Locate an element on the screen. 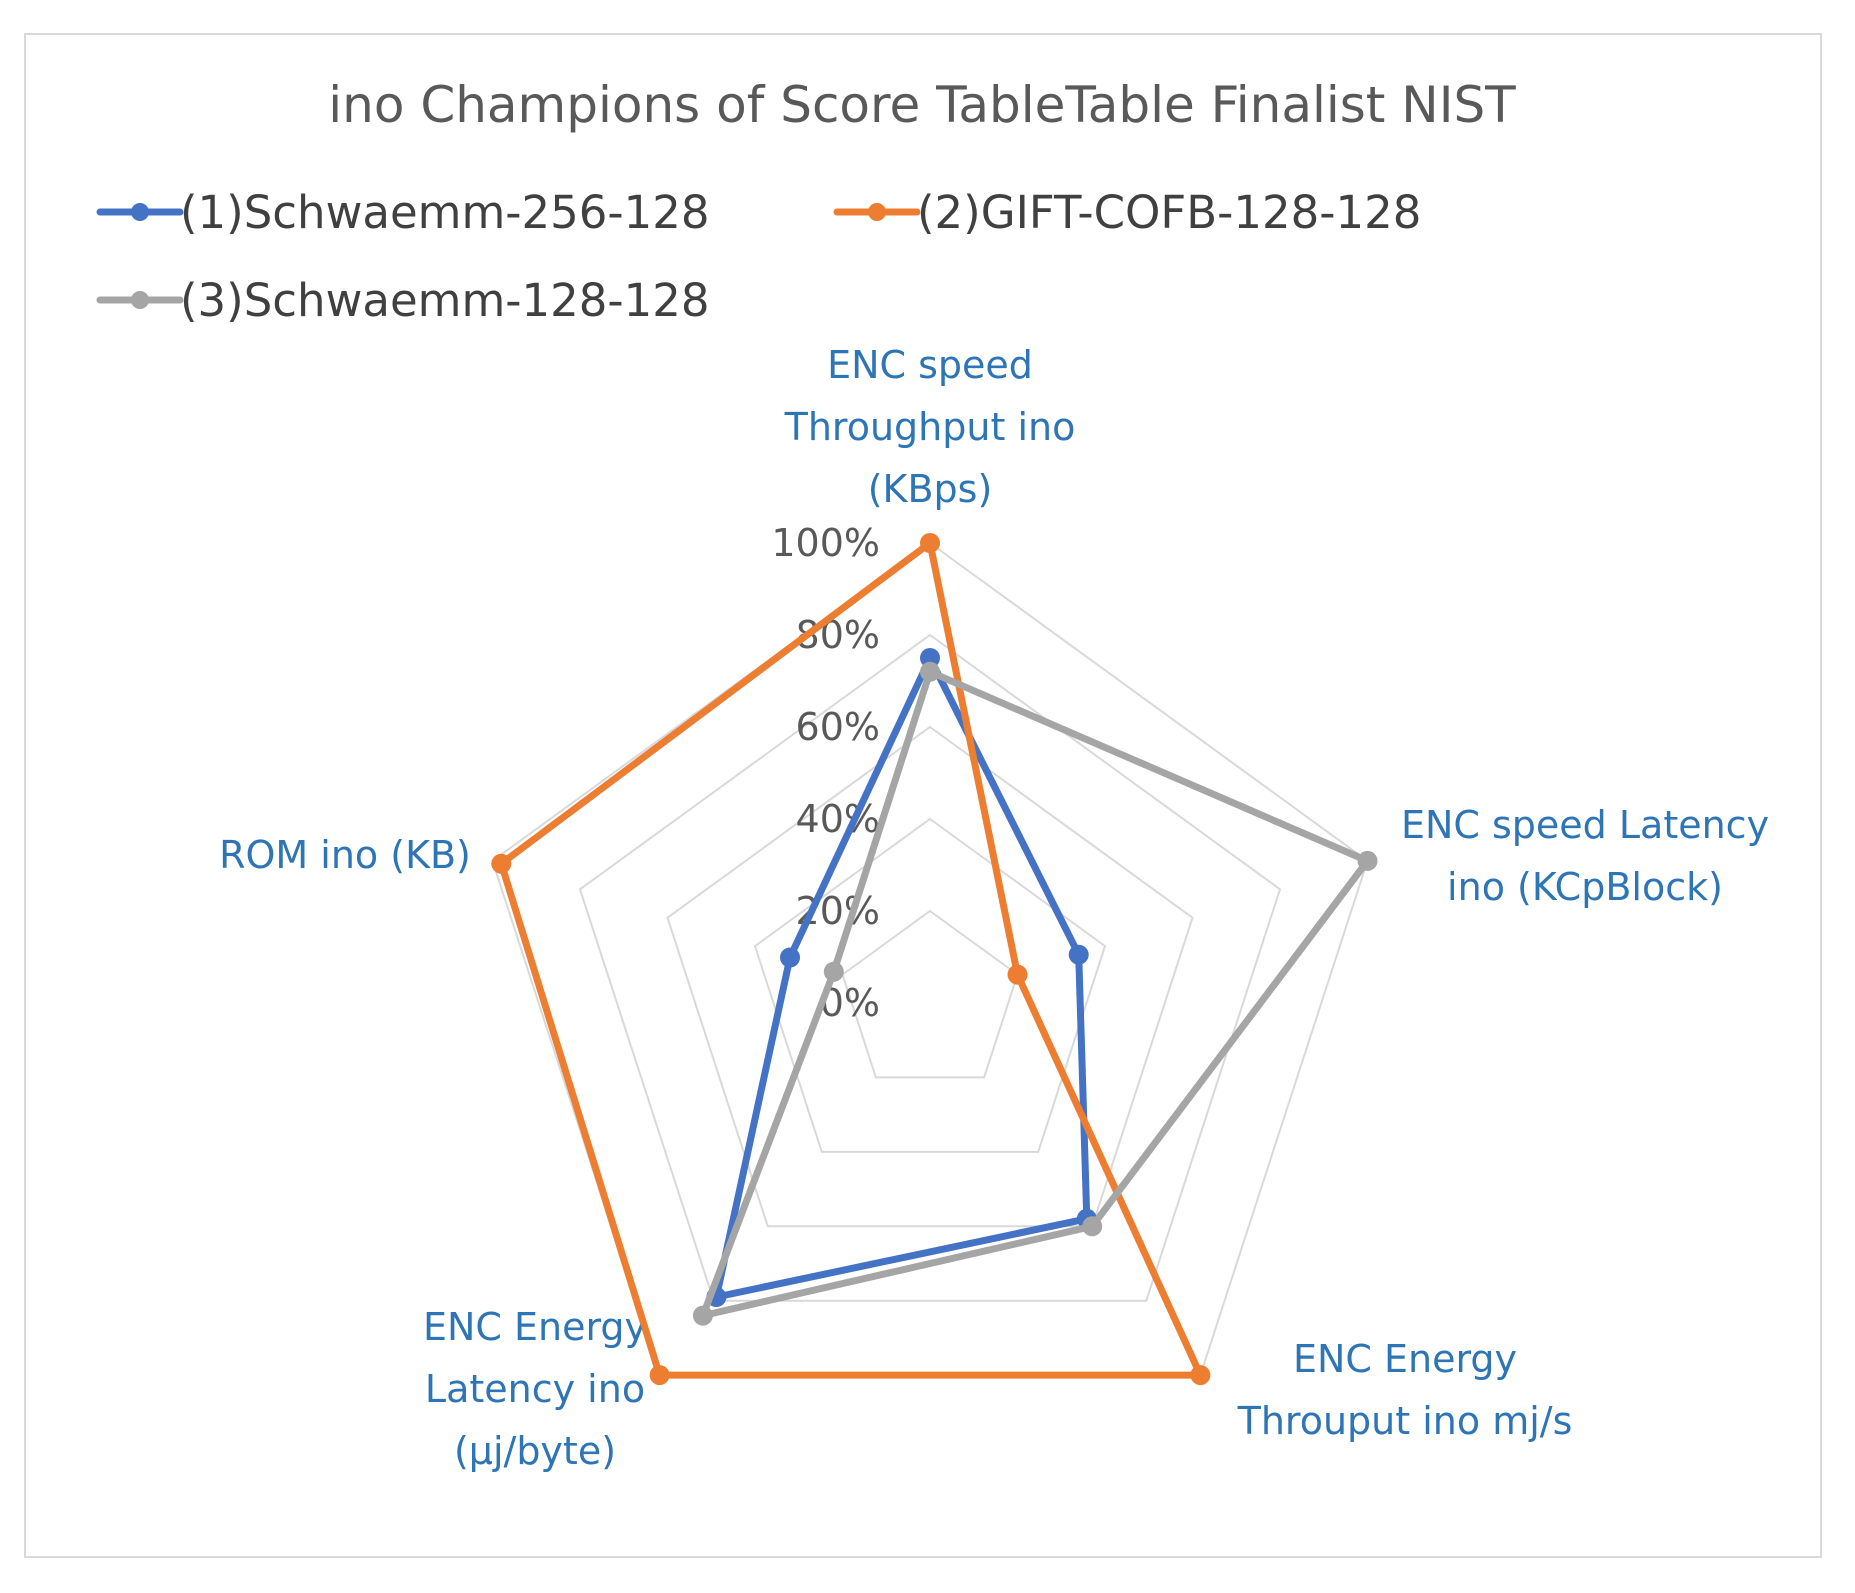 The width and height of the screenshot is (1855, 1593). axis-label: ENC speed Throughput ino (KBps) is located at coordinates (930, 427).